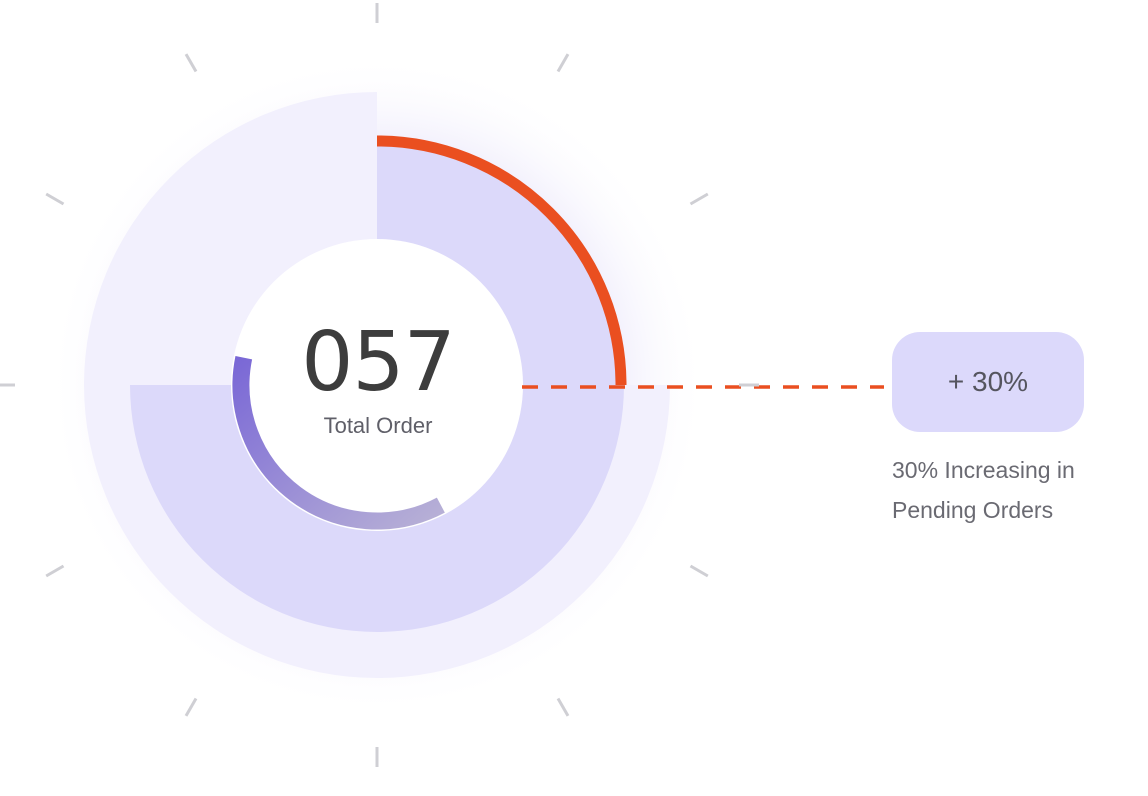  Describe the element at coordinates (988, 382) in the screenshot. I see `change-badge: + 30%` at that location.